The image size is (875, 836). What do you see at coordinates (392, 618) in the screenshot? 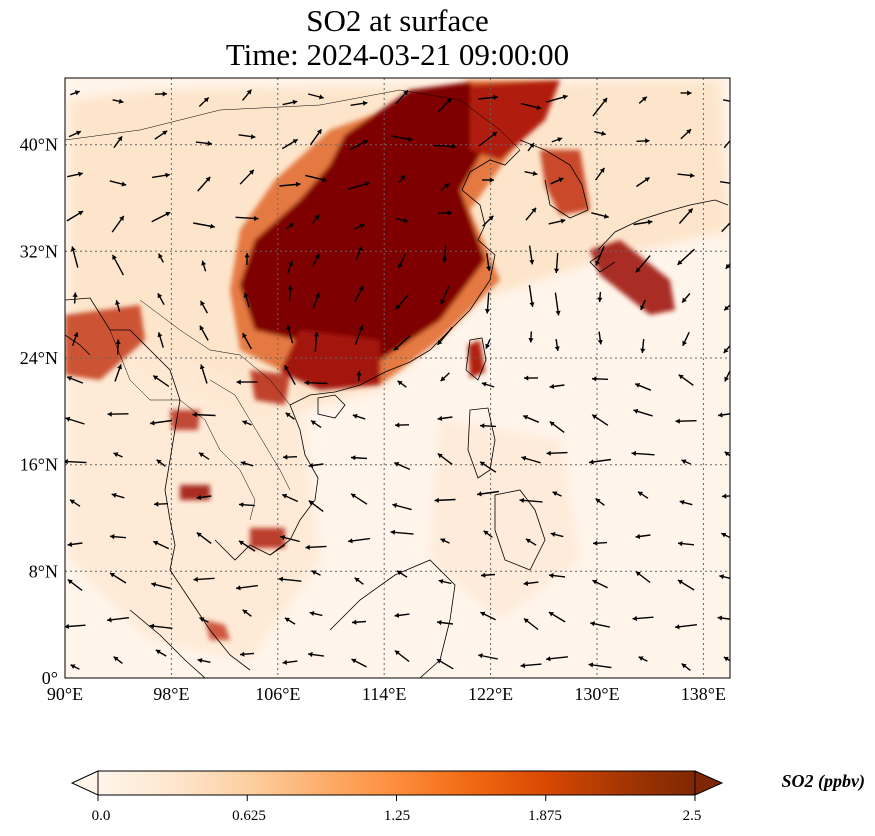
I see `coastline-borneo` at bounding box center [392, 618].